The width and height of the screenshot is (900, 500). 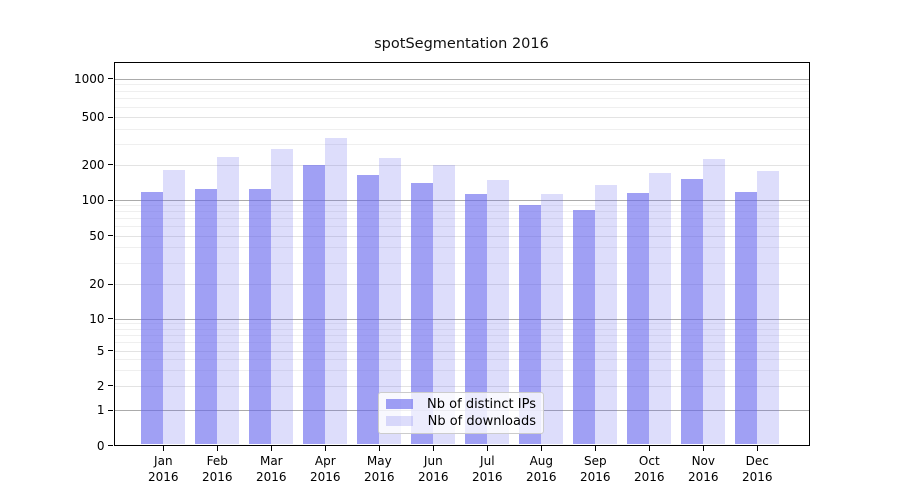 I want to click on x-tick-month: Jul, so click(x=487, y=460).